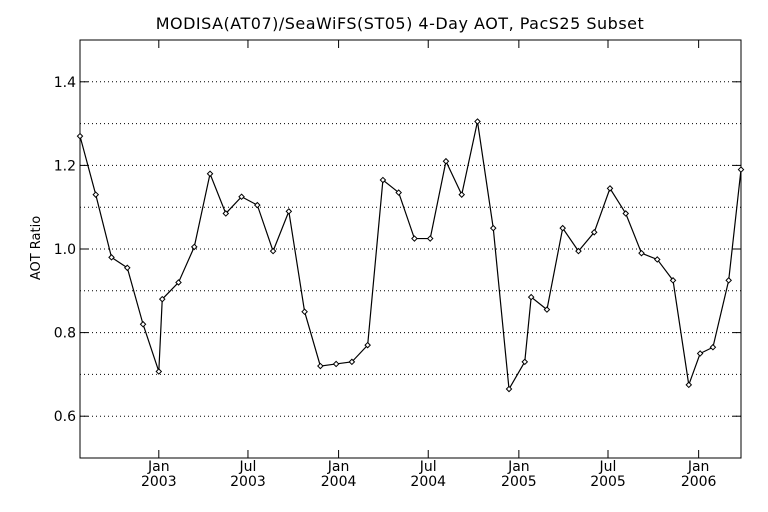  Describe the element at coordinates (65, 250) in the screenshot. I see `y-tick-label: 1.0` at that location.